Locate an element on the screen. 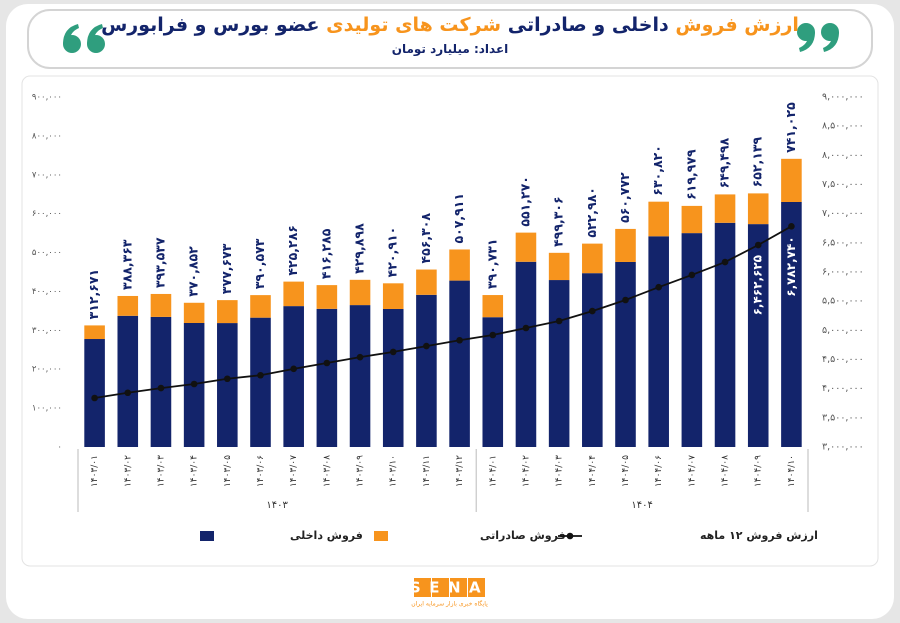 The height and width of the screenshot is (623, 900). quote-right is located at coordinates (818, 37).